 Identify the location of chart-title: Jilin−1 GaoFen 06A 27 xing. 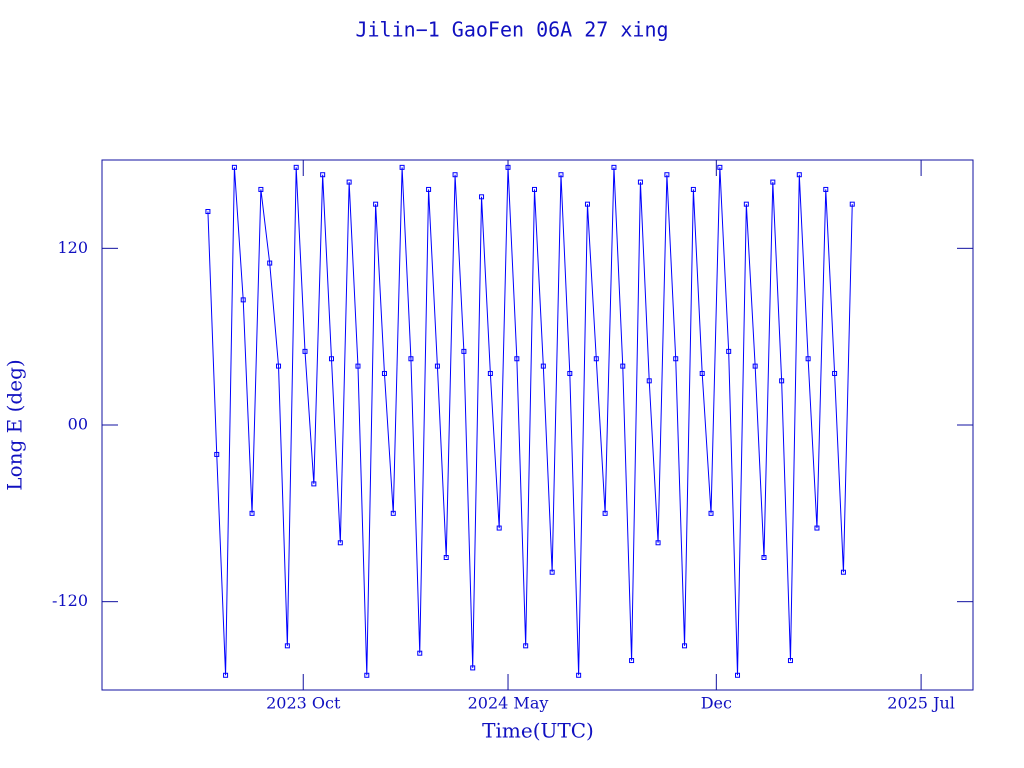
(511, 30).